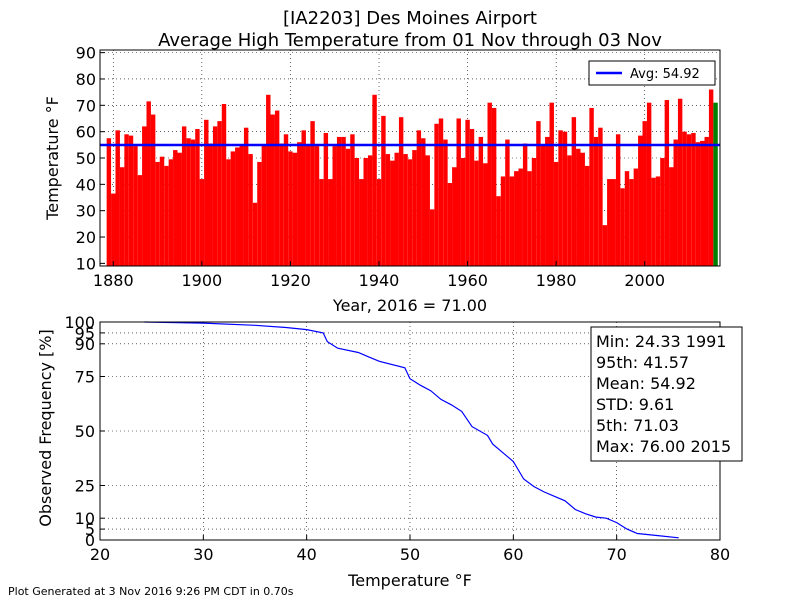 This screenshot has width=800, height=600. I want to click on top-y-tick-label: 10, so click(86, 263).